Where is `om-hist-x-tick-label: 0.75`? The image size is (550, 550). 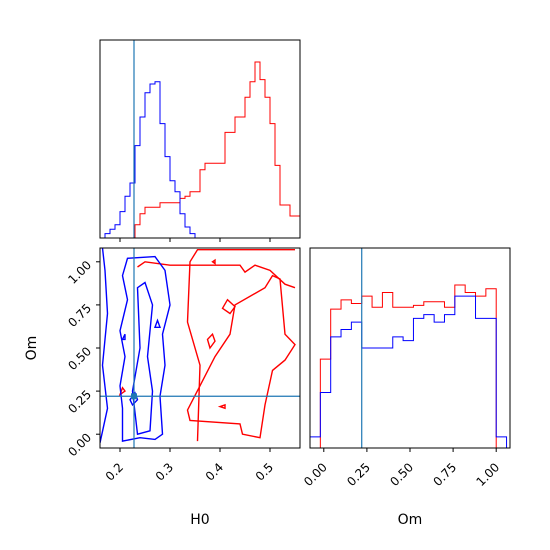
om-hist-x-tick-label: 0.75 is located at coordinates (444, 474).